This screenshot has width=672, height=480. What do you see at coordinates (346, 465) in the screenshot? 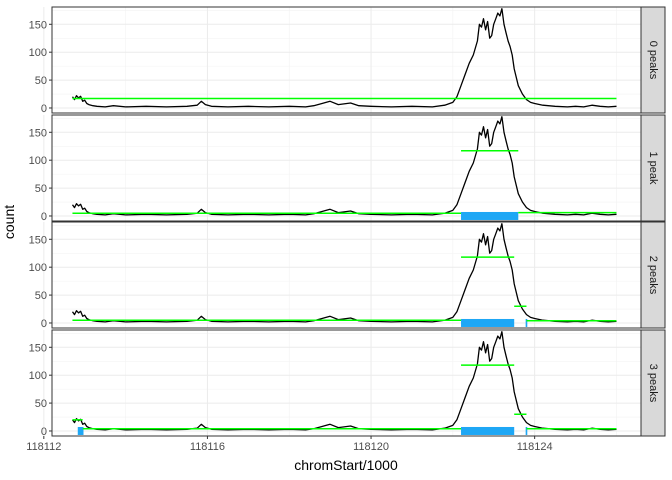
I see `x-axis-title: chromStart/1000` at bounding box center [346, 465].